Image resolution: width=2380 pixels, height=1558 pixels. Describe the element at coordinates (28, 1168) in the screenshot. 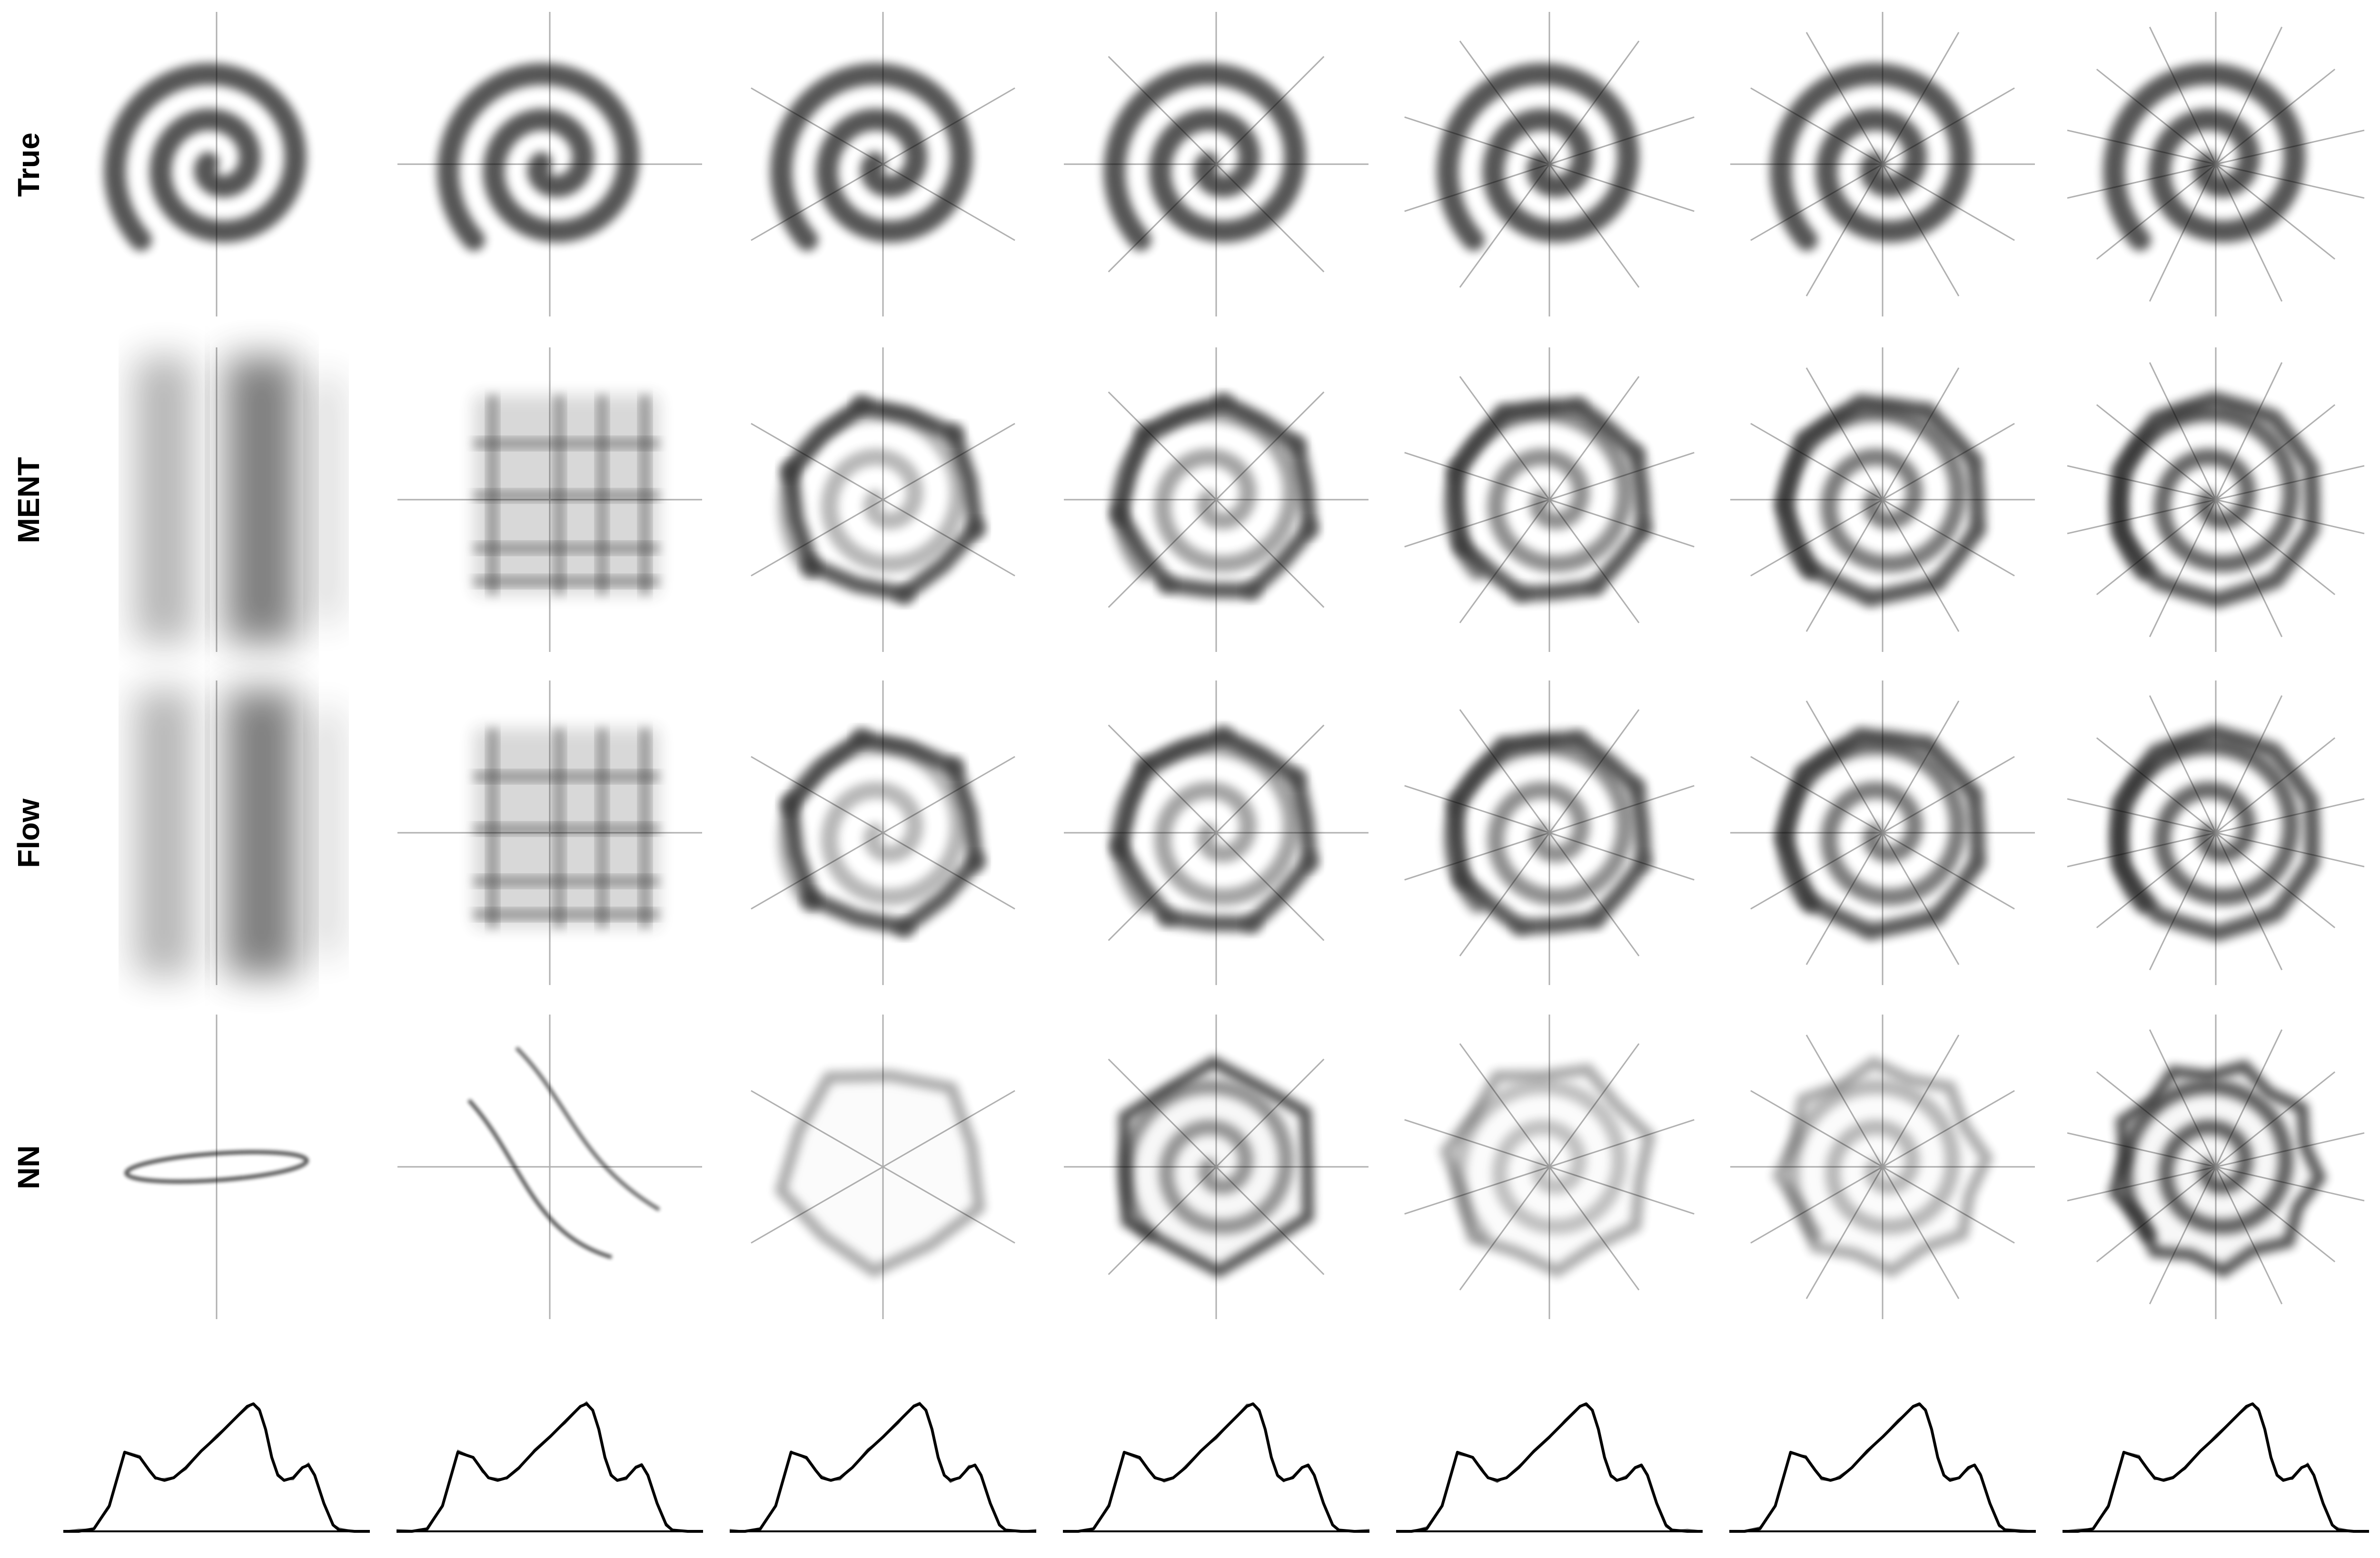

I see `row-label-nn: NN` at that location.